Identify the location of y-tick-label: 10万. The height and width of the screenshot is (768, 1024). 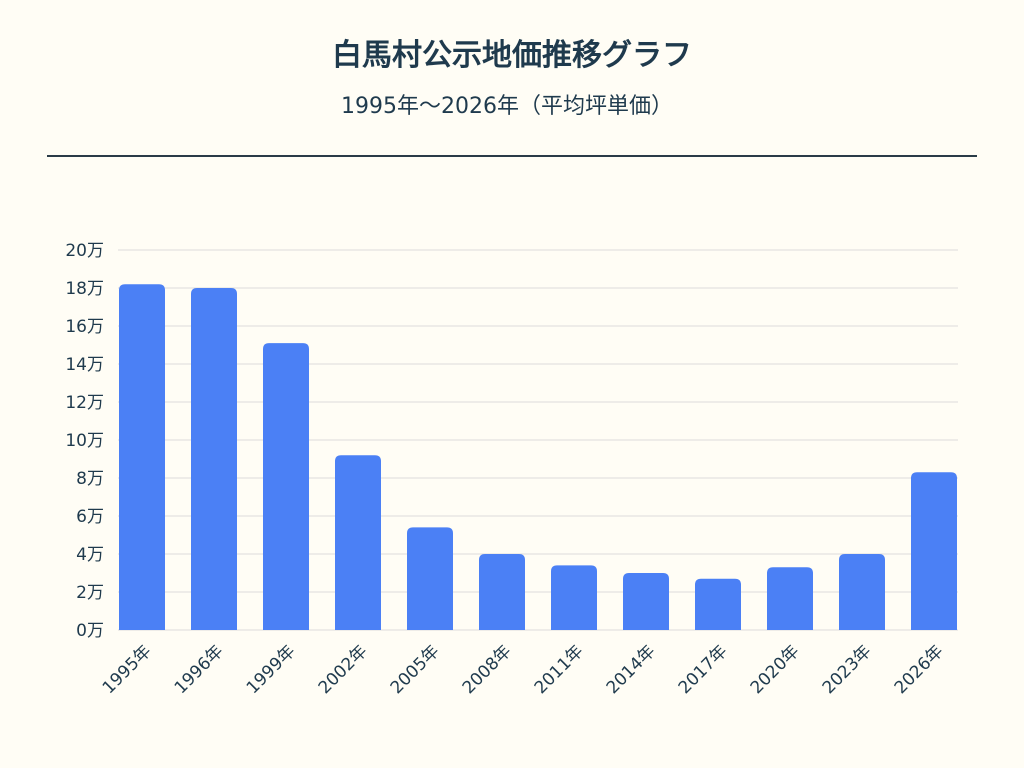
(84, 441).